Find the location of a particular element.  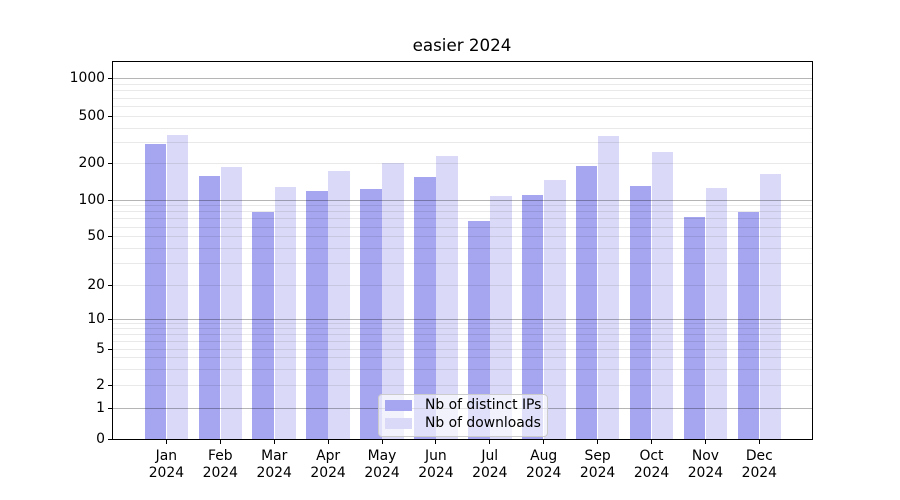

y-tick-label: 50 is located at coordinates (96, 236).